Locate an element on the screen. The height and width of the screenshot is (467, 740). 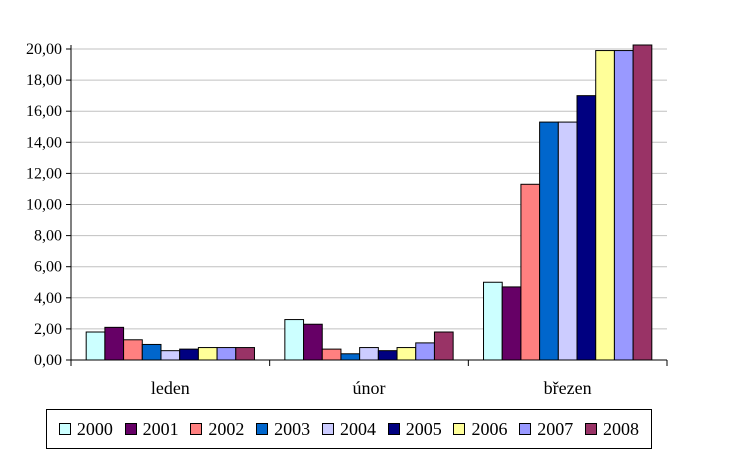
legend-label: 2004 is located at coordinates (357, 428).